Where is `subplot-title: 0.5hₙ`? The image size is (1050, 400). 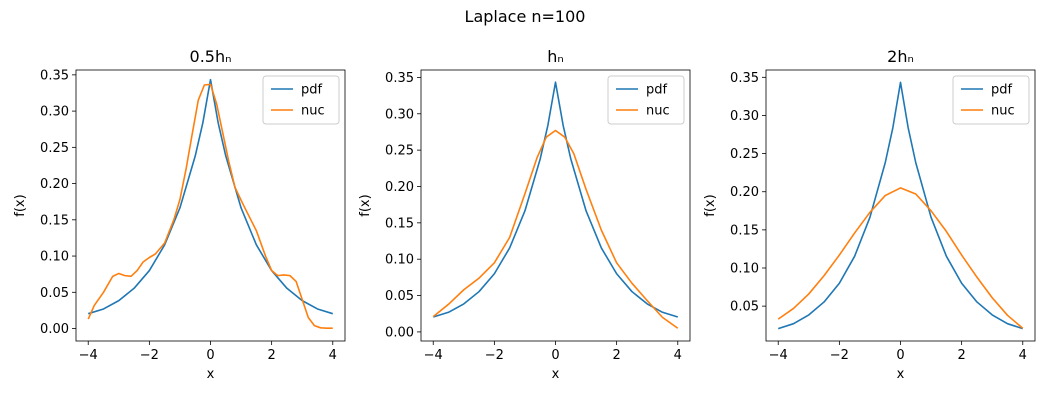 subplot-title: 0.5hₙ is located at coordinates (211, 56).